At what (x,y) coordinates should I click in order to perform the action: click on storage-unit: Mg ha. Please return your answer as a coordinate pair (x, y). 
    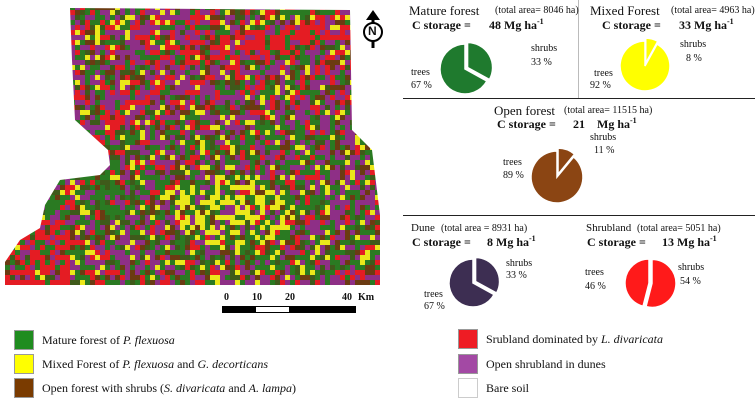
    Looking at the image, I should click on (613, 124).